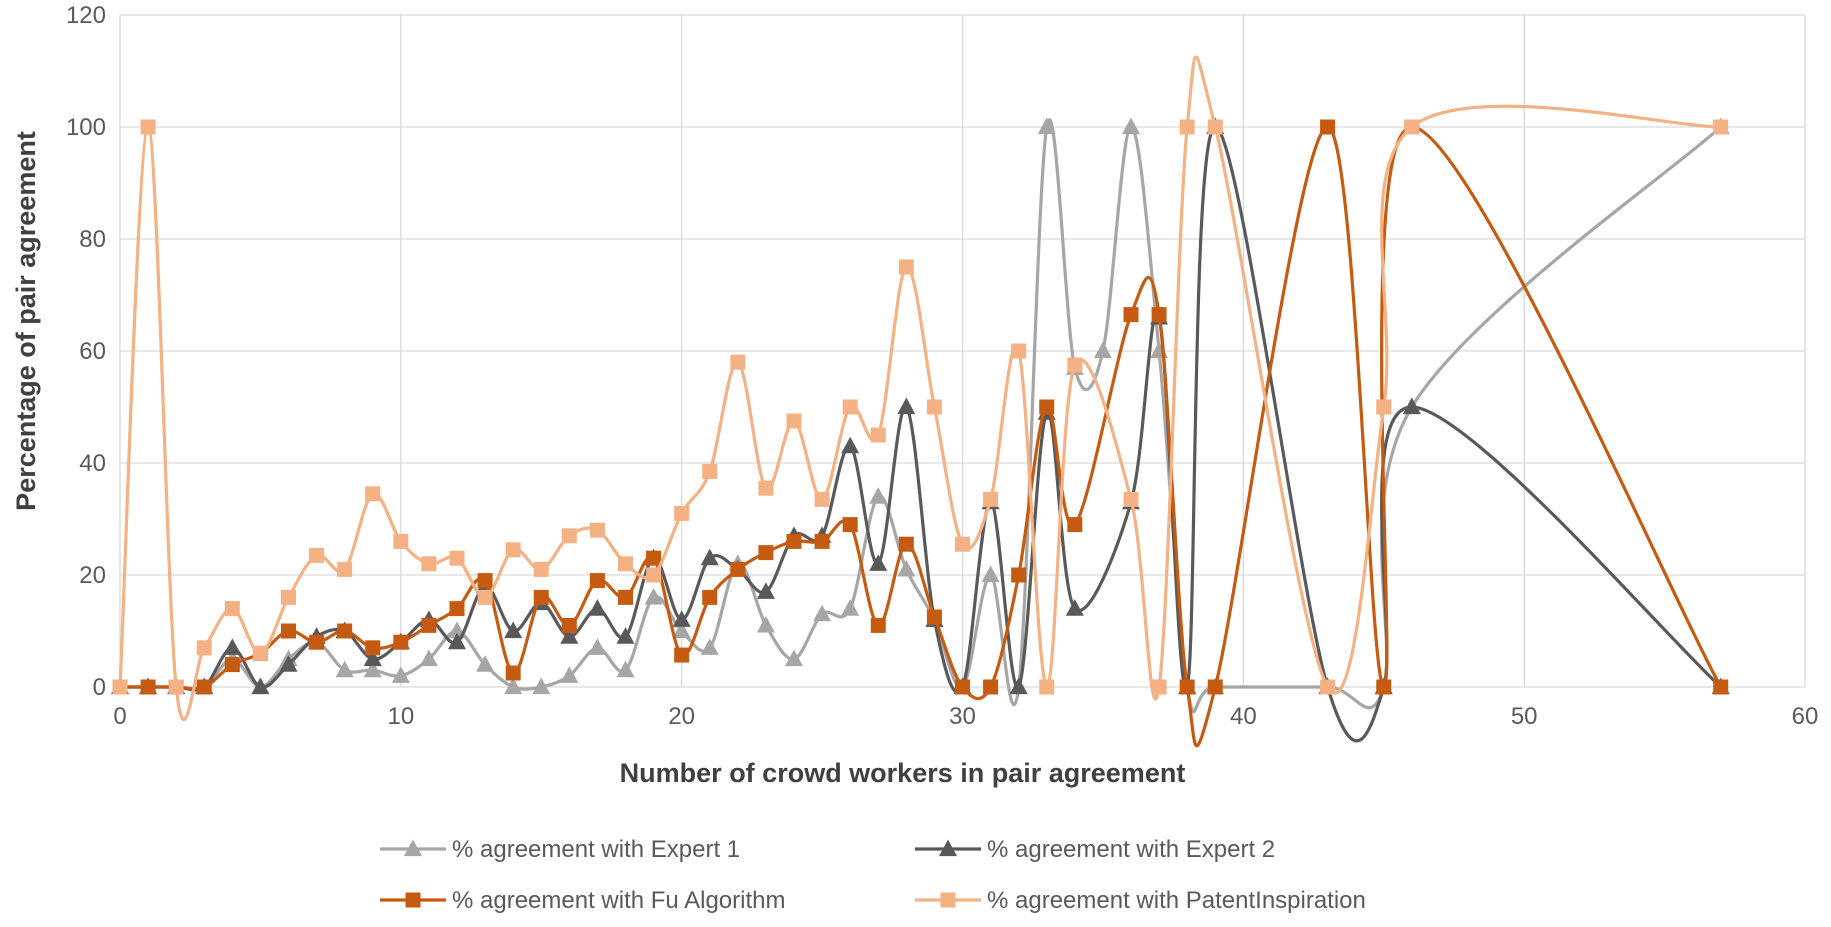  What do you see at coordinates (92, 351) in the screenshot?
I see `y-tick-label: 60` at bounding box center [92, 351].